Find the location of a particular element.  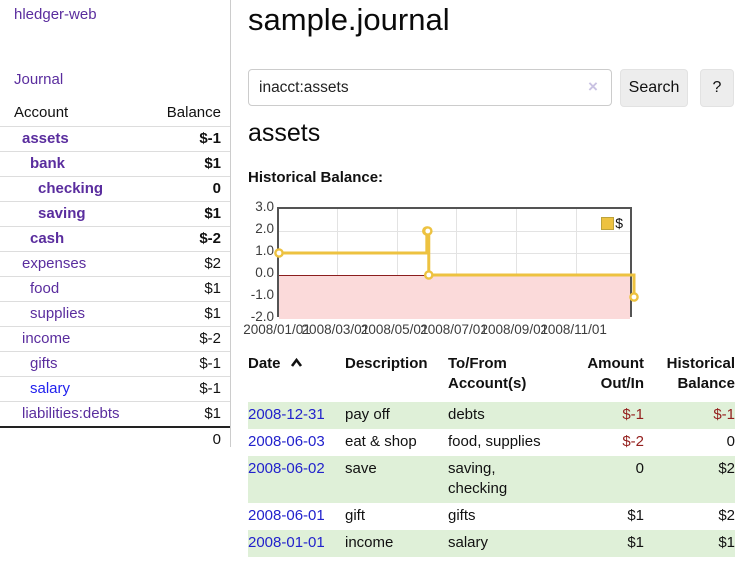

sidebar-account-link: cash is located at coordinates (47, 238).